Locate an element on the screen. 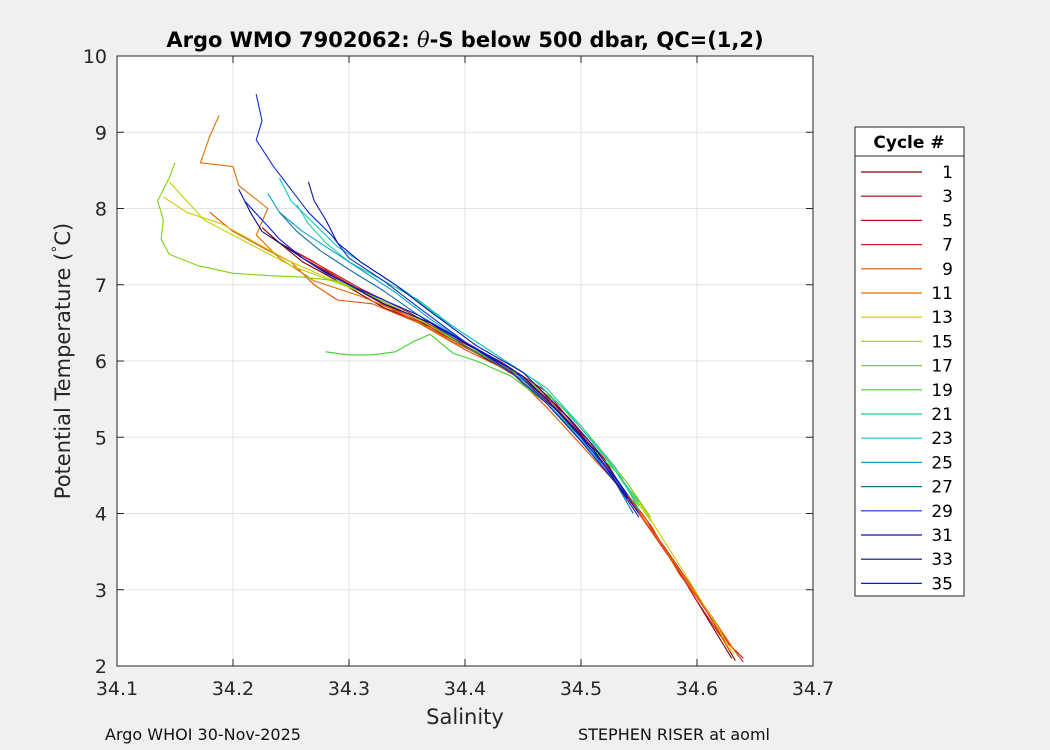  y-label-main: Potential Temperature ( is located at coordinates (63, 376).